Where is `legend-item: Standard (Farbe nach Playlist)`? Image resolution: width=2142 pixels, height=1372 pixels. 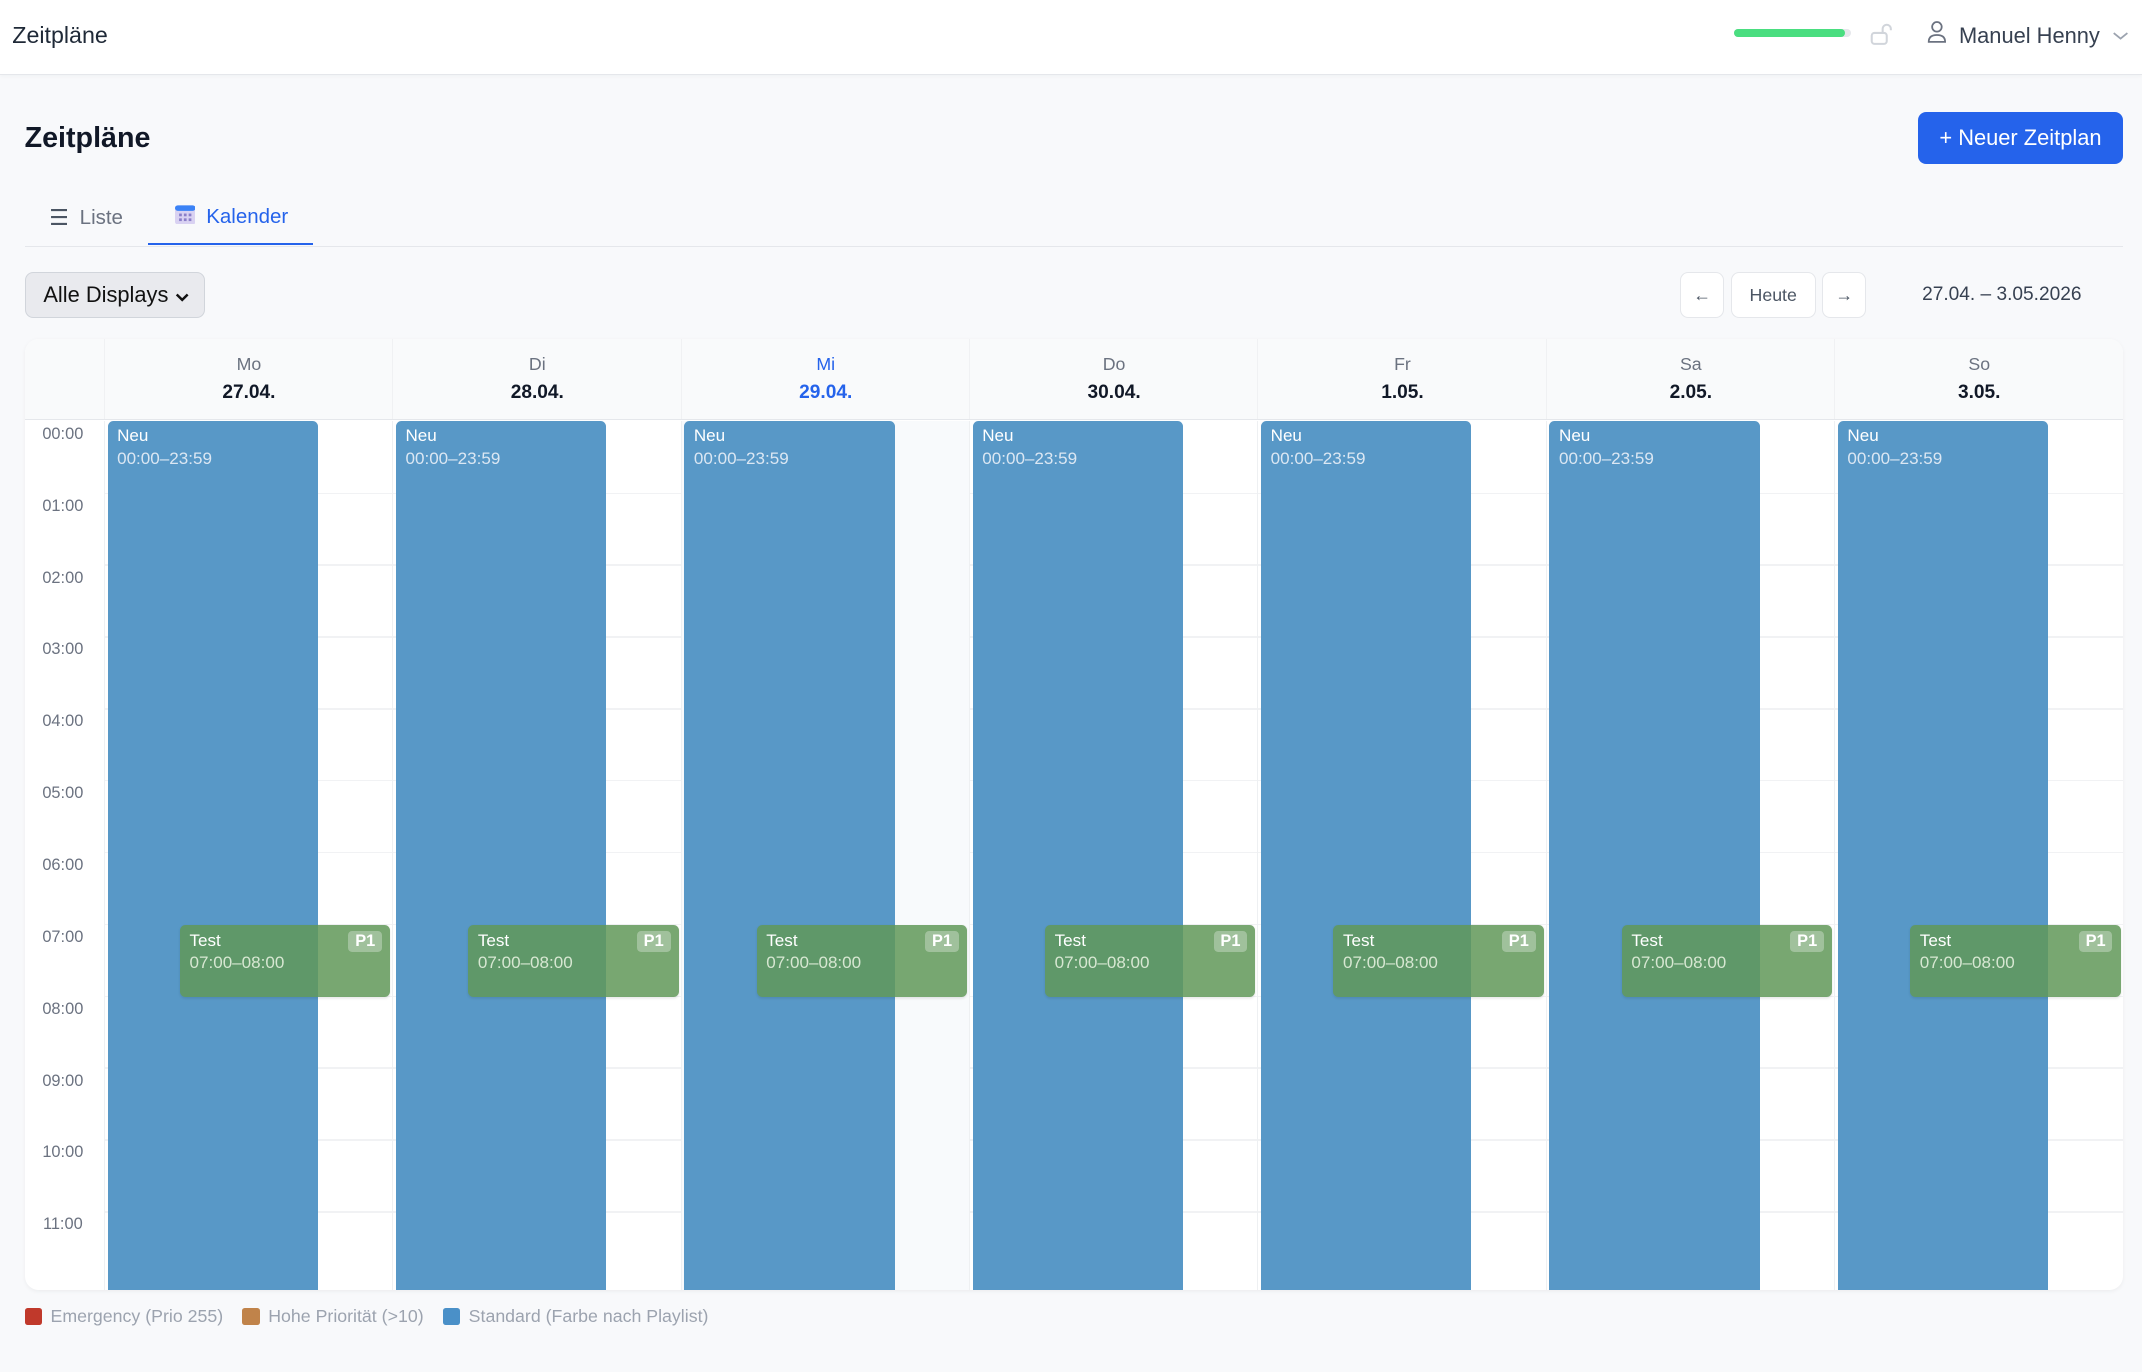 legend-item: Standard (Farbe nach Playlist) is located at coordinates (575, 1316).